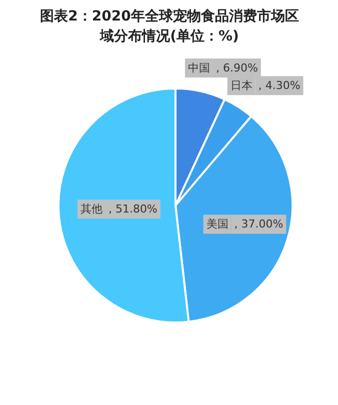  Describe the element at coordinates (279, 85) in the screenshot. I see `data-label: , 4.30%` at that location.